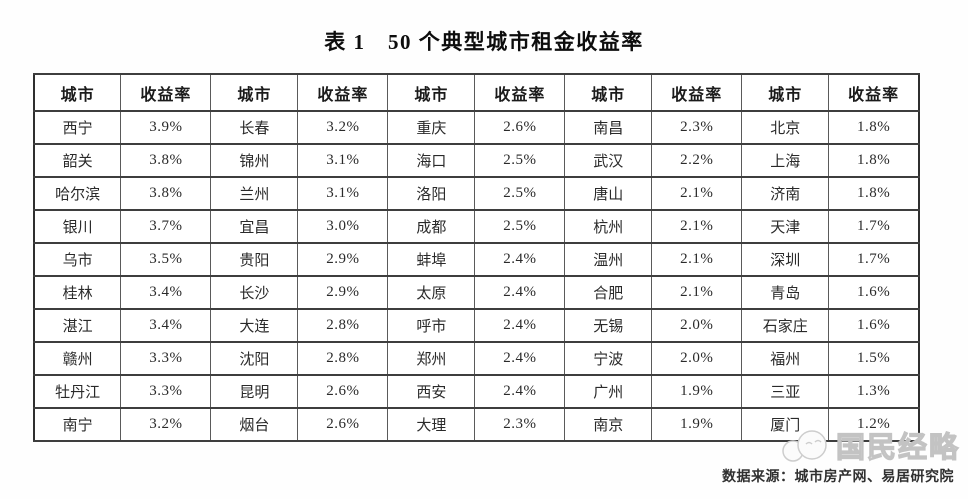  Describe the element at coordinates (431, 160) in the screenshot. I see `city-cell: 海口` at that location.